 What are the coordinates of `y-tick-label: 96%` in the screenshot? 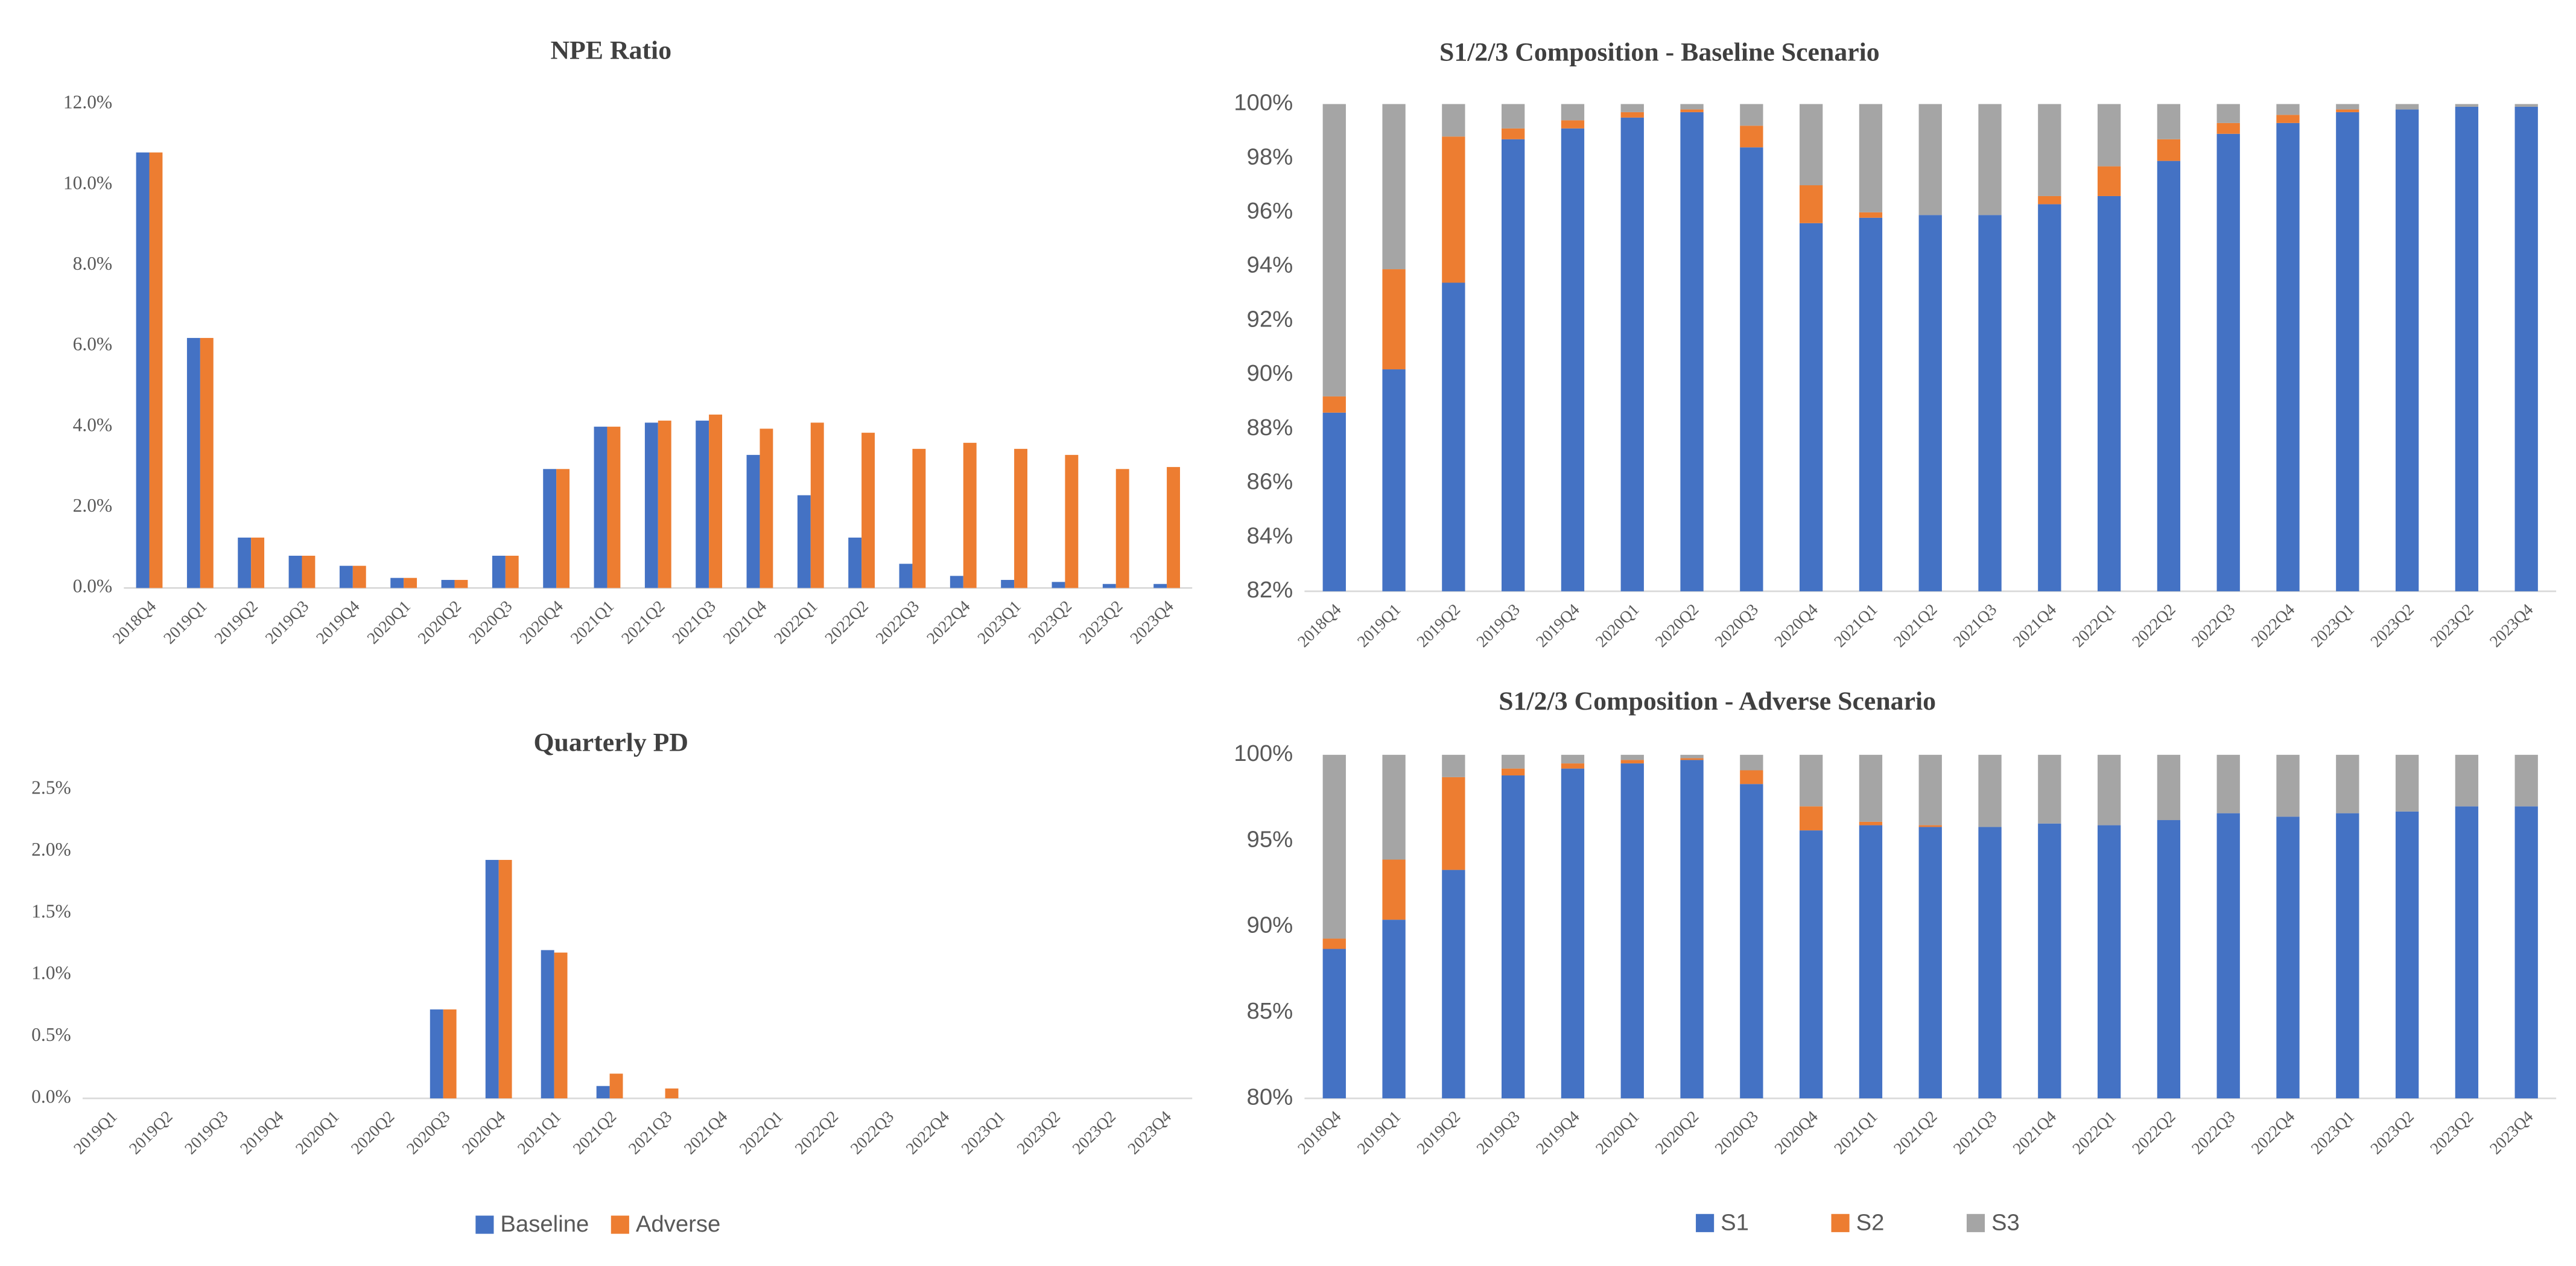 It's located at (1270, 211).